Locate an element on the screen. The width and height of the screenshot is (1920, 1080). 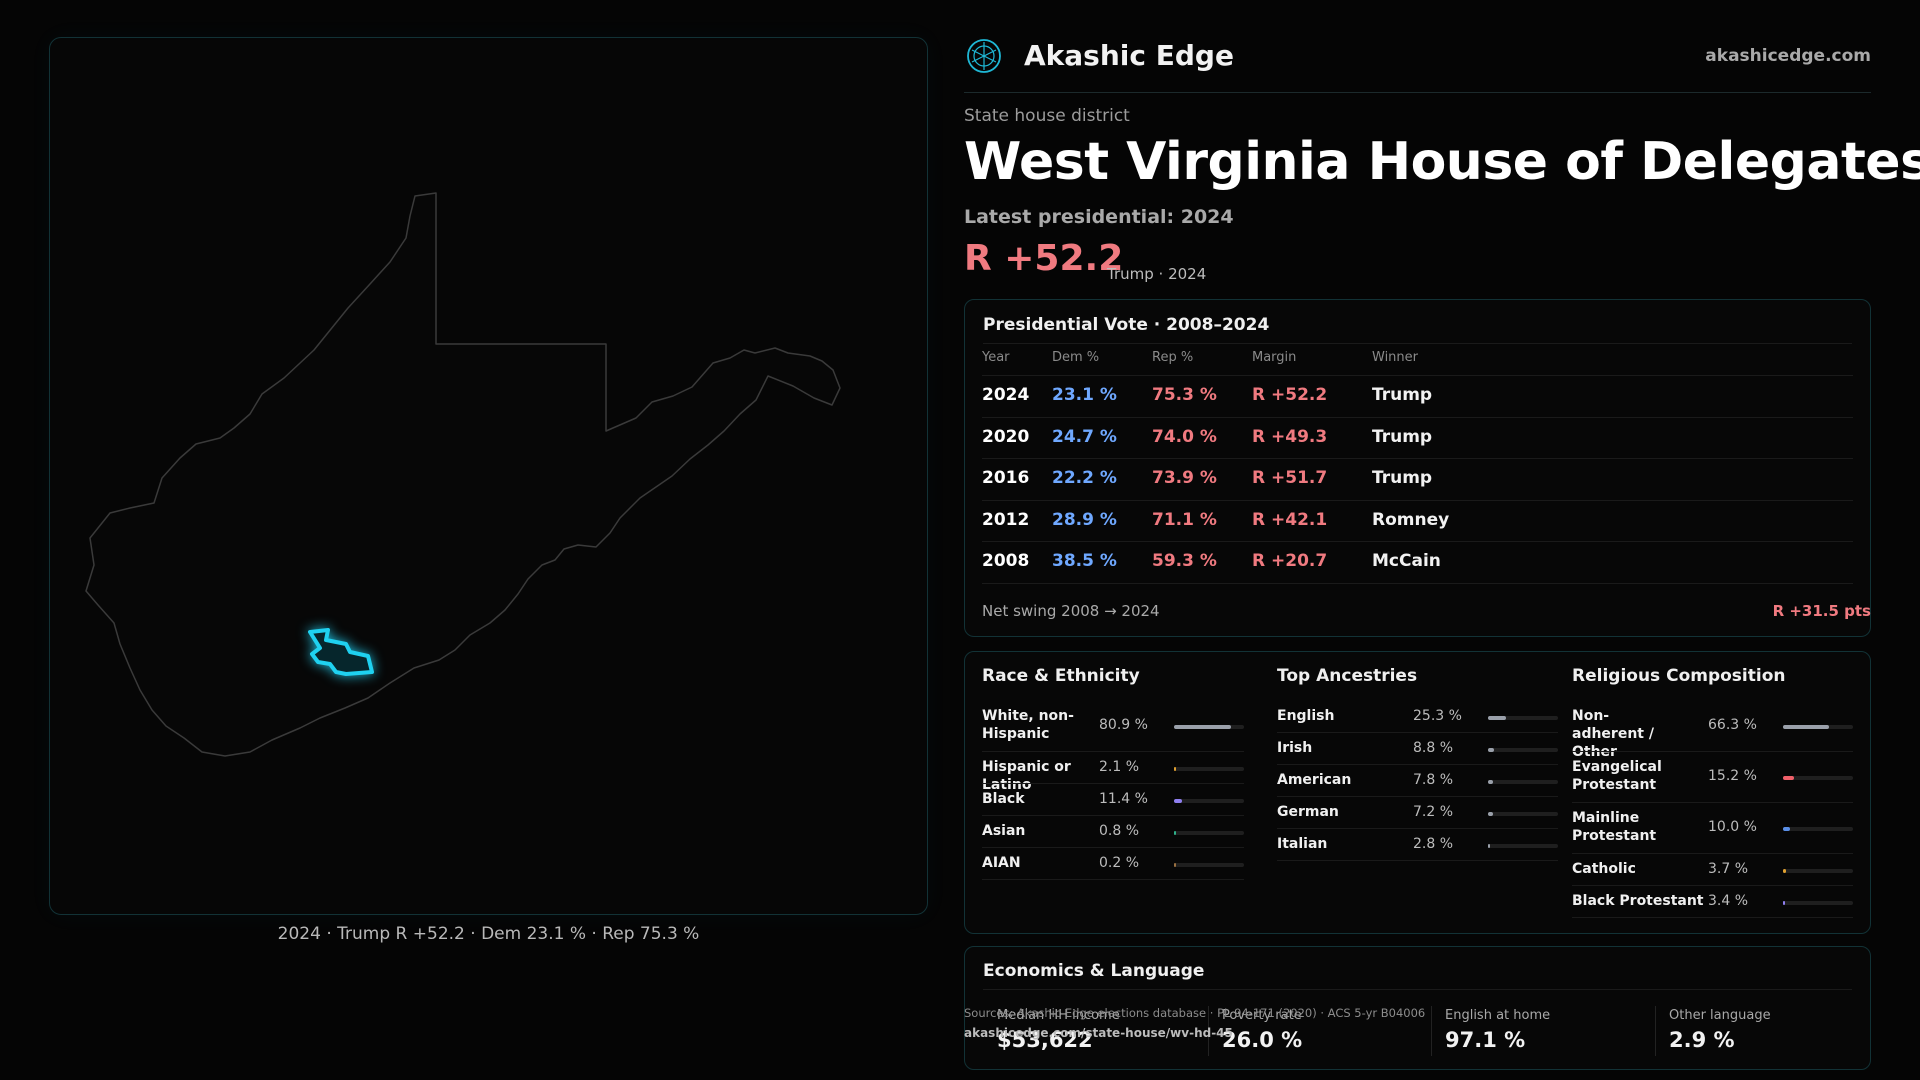
ancestry-item-value: 7.8 % is located at coordinates (1433, 780).